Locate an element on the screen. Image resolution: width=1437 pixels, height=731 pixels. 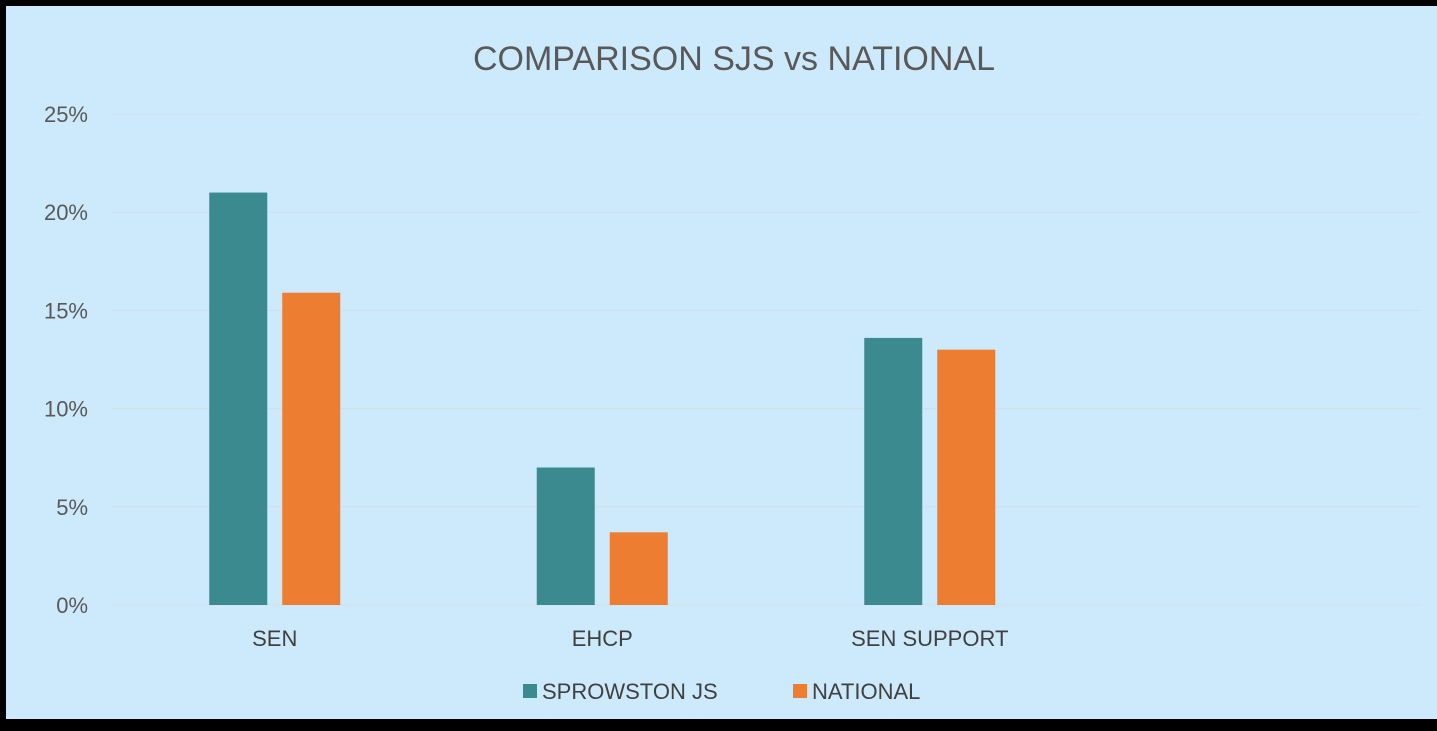
x-category-label: SEN is located at coordinates (274, 638).